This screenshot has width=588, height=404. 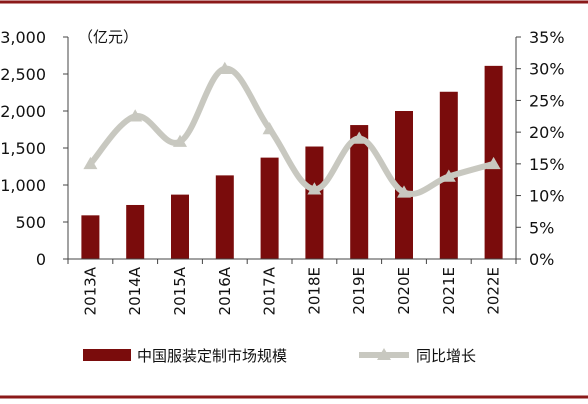 I want to click on bar-2015A, so click(x=180, y=226).